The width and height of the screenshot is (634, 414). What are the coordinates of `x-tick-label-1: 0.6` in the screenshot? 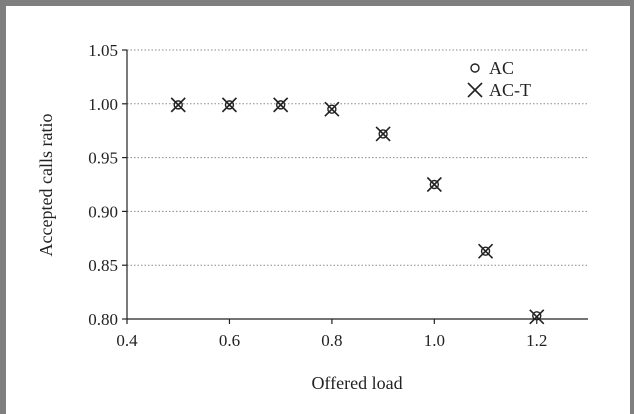 It's located at (229, 340).